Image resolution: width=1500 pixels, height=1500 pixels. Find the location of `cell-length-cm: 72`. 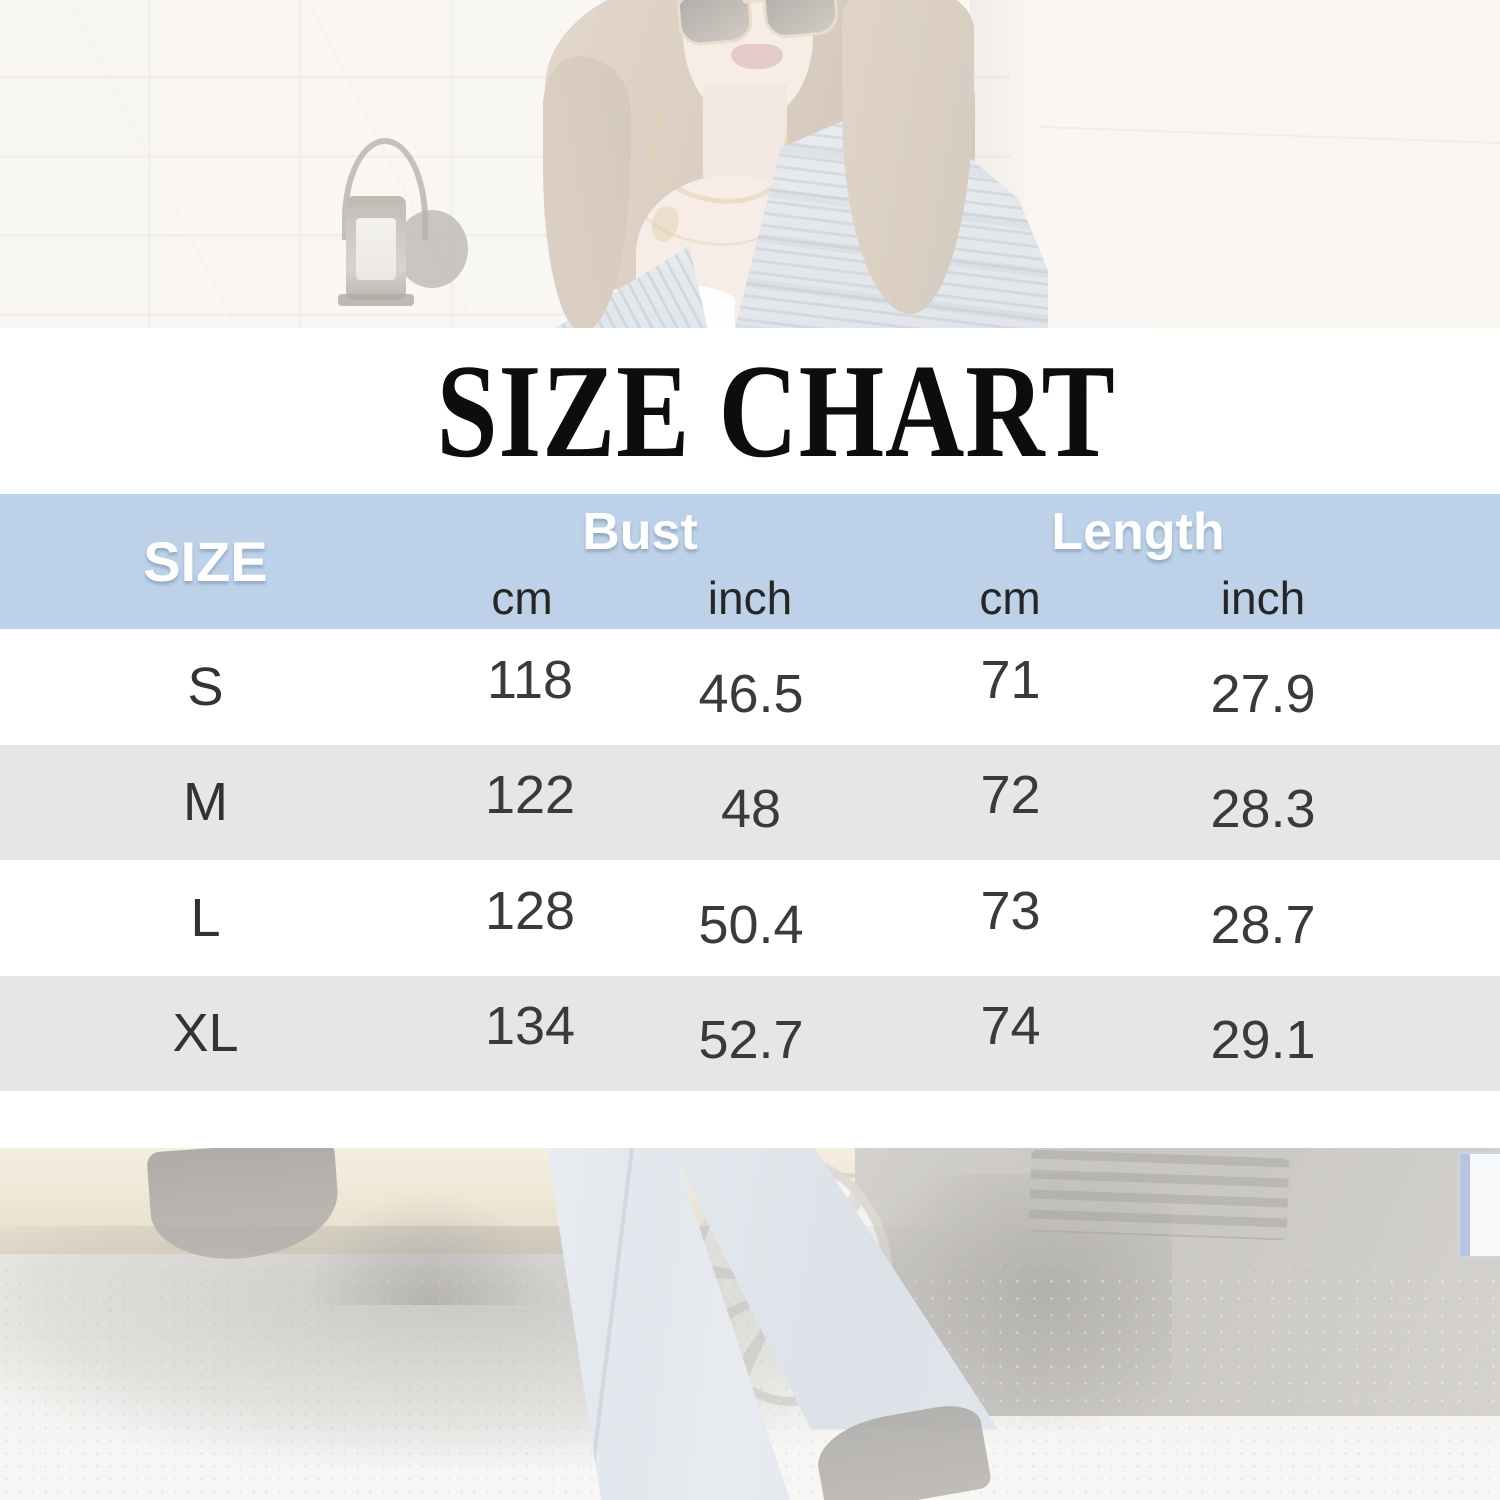

cell-length-cm: 72 is located at coordinates (1010, 795).